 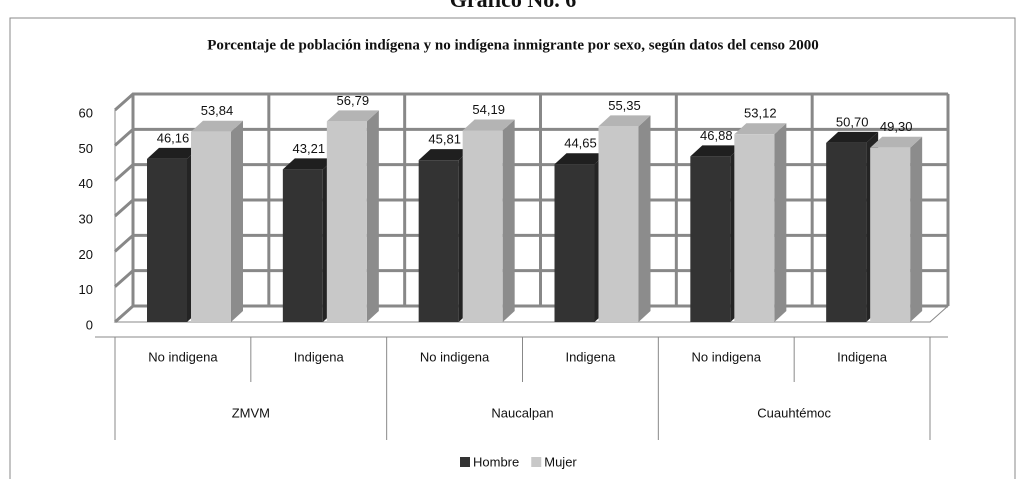 What do you see at coordinates (716, 135) in the screenshot?
I see `value-label: 46,88` at bounding box center [716, 135].